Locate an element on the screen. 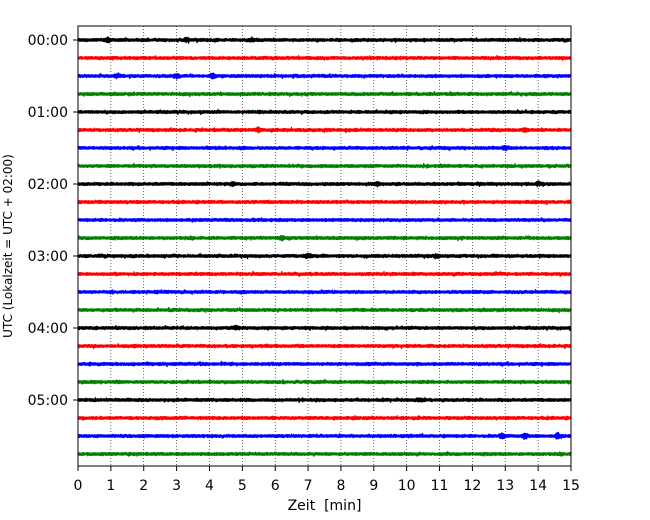  y-tick-label: 05:00 is located at coordinates (48, 401).